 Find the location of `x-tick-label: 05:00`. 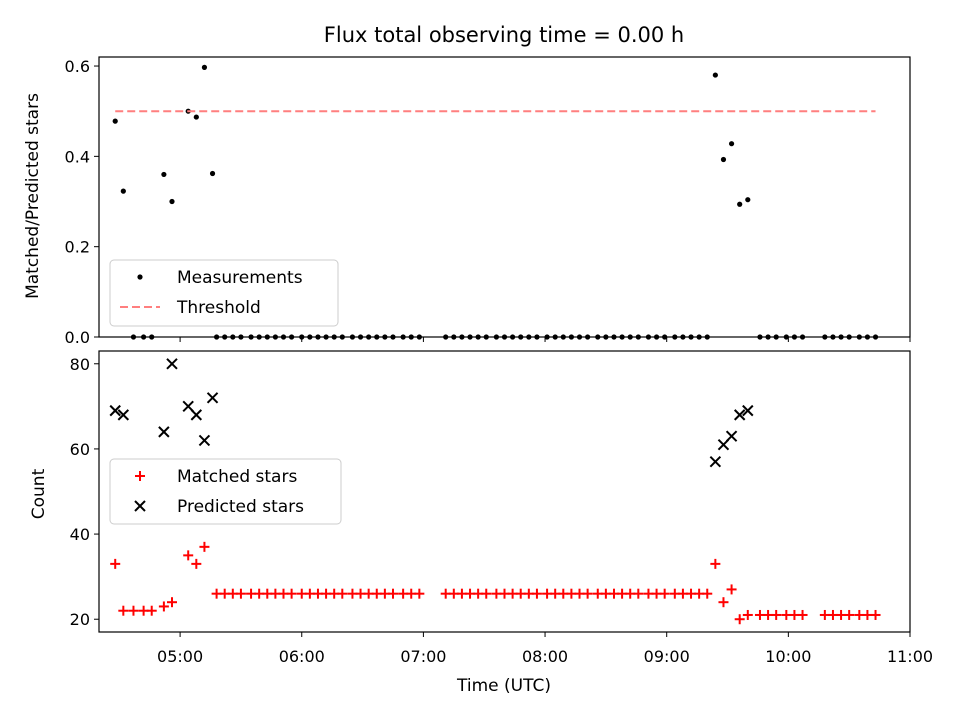

x-tick-label: 05:00 is located at coordinates (180, 656).